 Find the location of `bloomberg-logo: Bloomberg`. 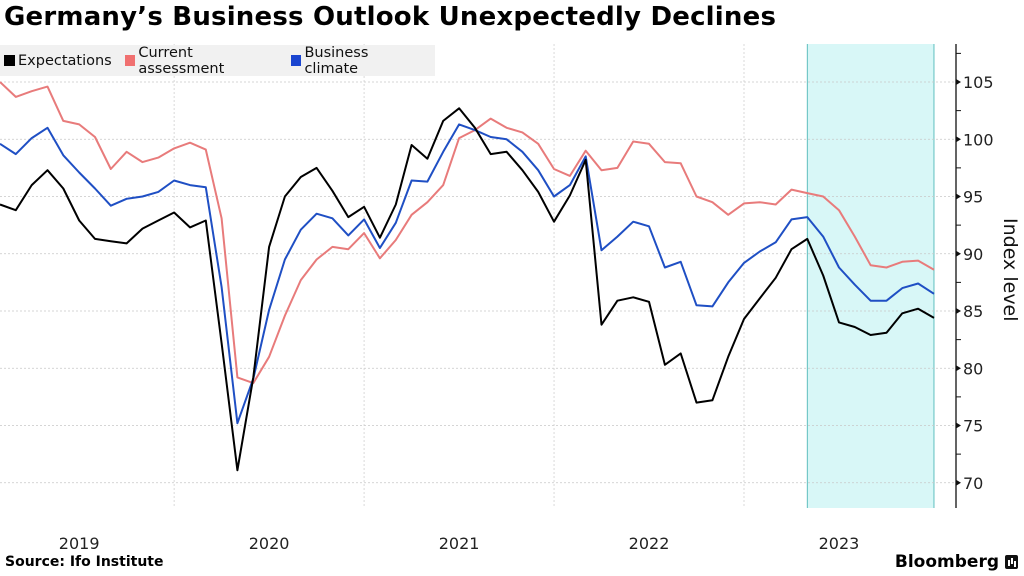

bloomberg-logo: Bloomberg is located at coordinates (956, 562).